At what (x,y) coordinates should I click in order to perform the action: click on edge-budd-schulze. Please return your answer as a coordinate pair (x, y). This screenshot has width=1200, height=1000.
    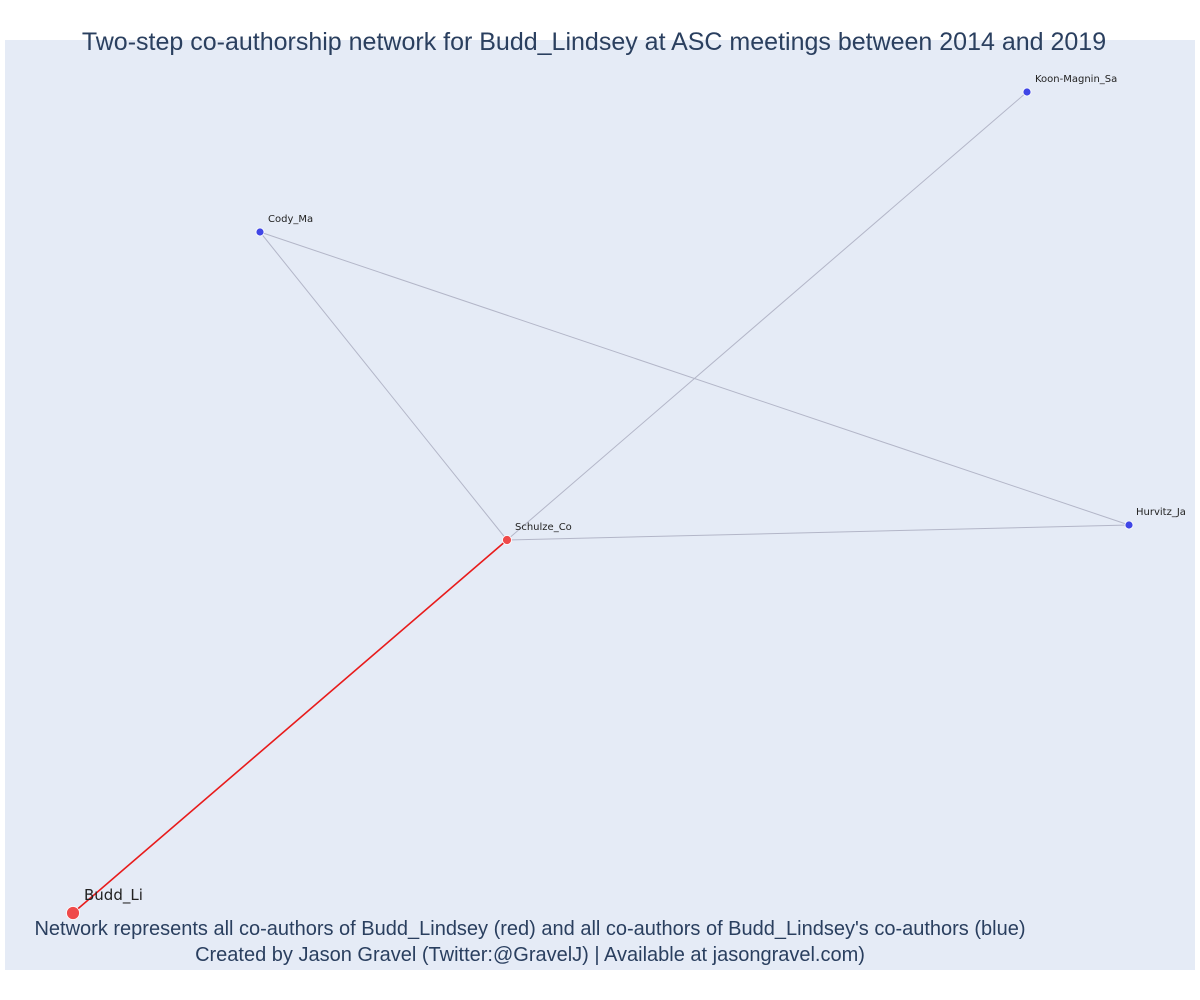
    Looking at the image, I should click on (290, 726).